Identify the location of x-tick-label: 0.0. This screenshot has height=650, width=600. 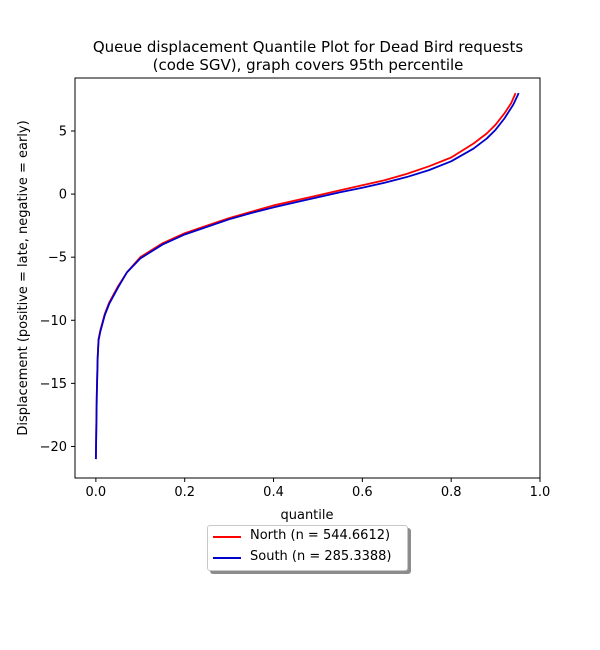
(96, 492).